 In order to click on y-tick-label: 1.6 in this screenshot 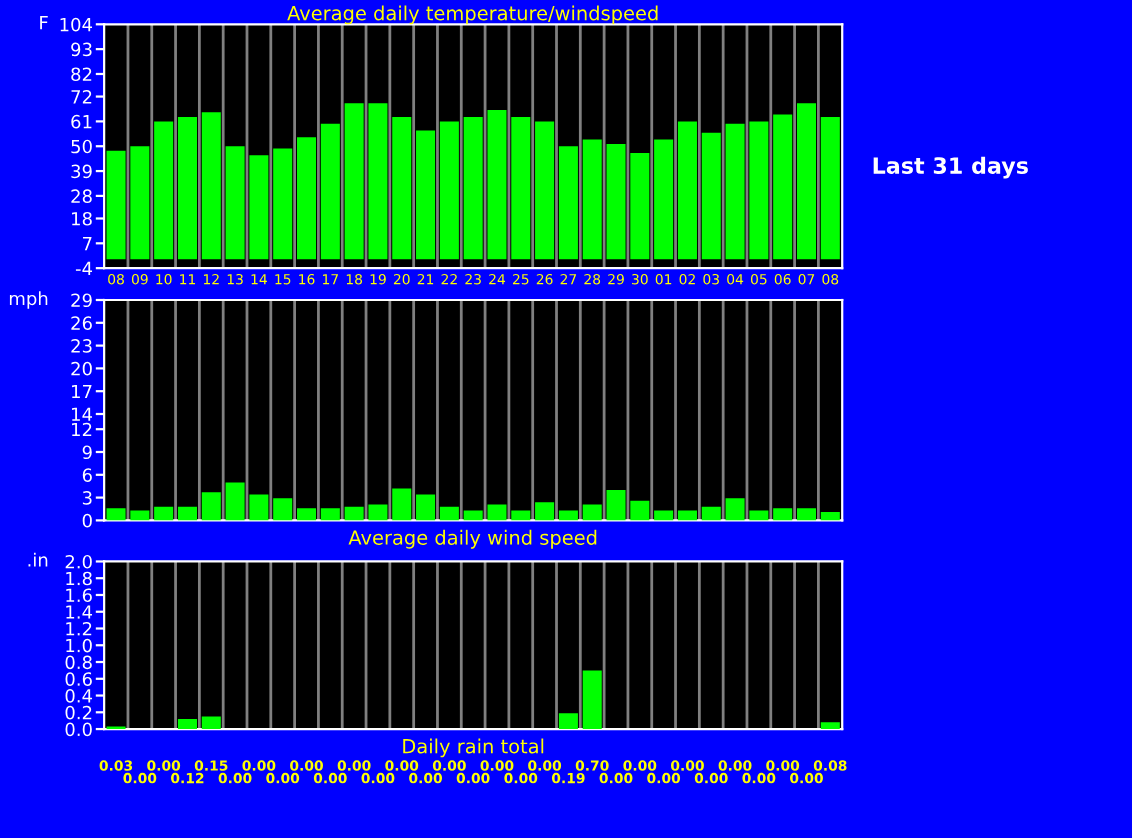, I will do `click(79, 595)`.